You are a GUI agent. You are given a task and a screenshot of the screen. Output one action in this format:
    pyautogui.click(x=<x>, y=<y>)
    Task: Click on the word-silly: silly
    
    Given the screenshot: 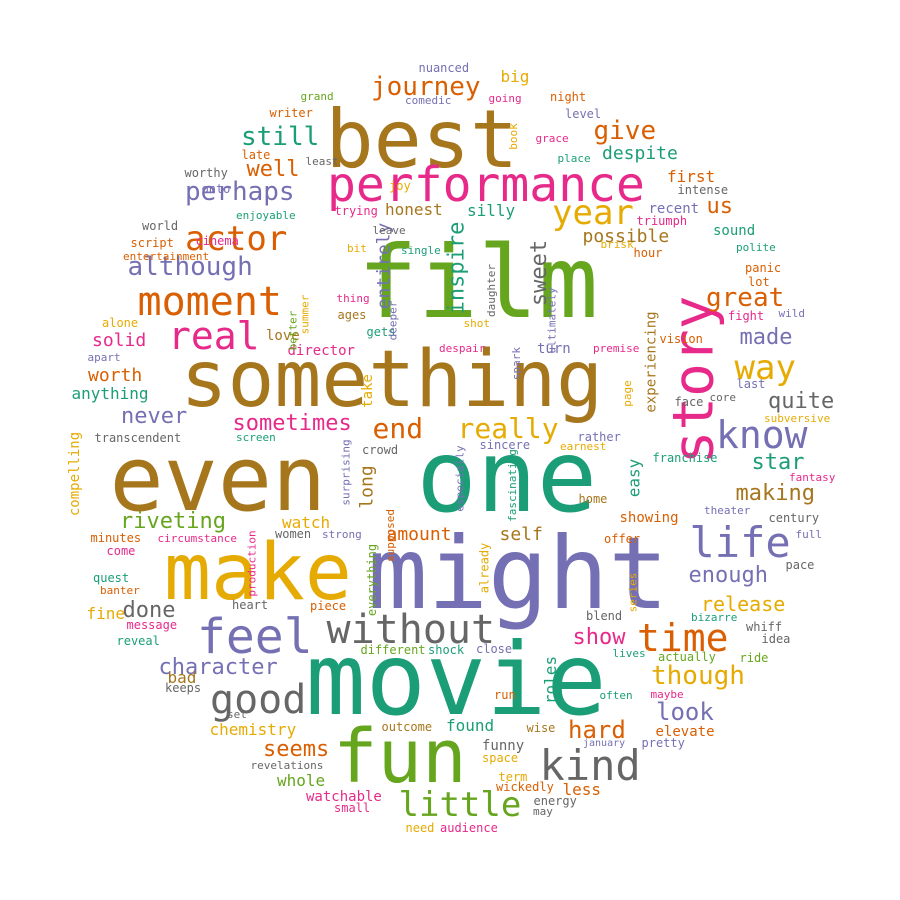 What is the action you would take?
    pyautogui.click(x=491, y=210)
    